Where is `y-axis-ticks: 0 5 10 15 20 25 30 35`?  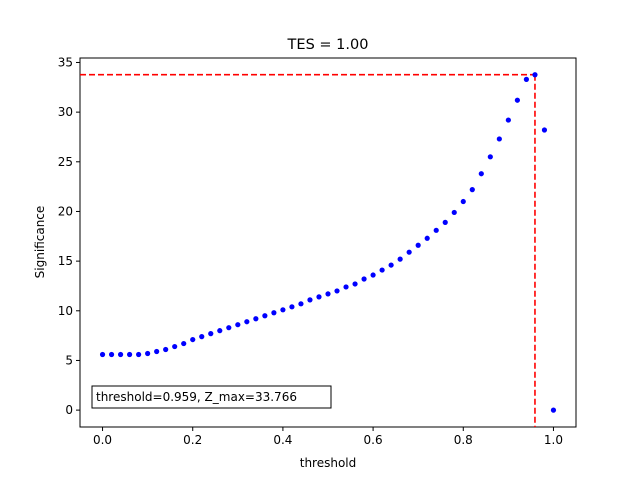
y-axis-ticks: 0 5 10 15 20 25 30 35 is located at coordinates (69, 236).